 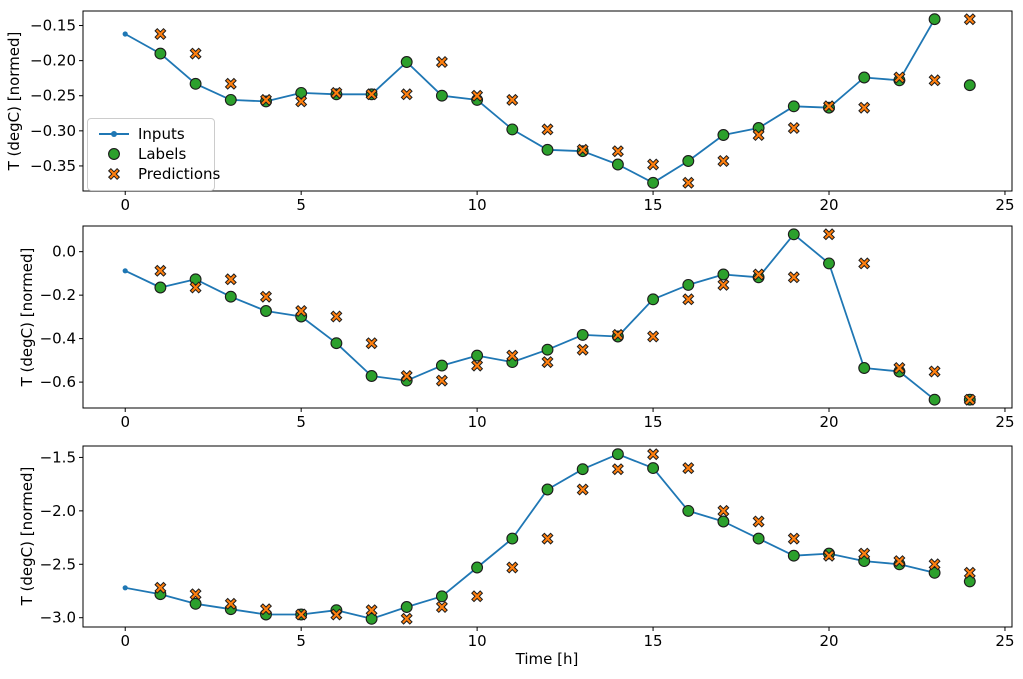 What do you see at coordinates (151, 134) in the screenshot?
I see `legend-item-inputs: Inputs` at bounding box center [151, 134].